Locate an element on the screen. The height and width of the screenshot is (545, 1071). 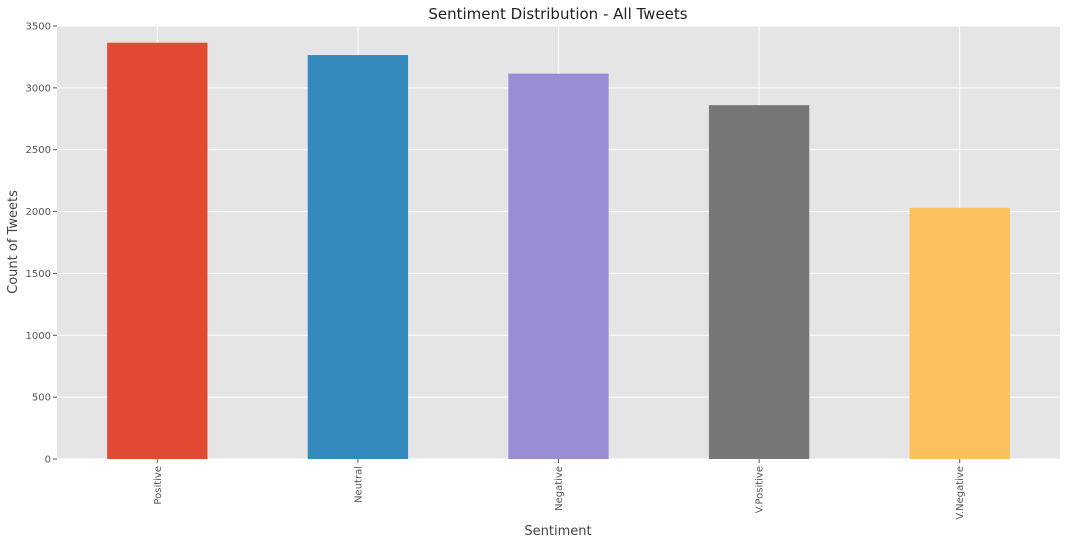
x-axis-label: Sentiment is located at coordinates (557, 531).